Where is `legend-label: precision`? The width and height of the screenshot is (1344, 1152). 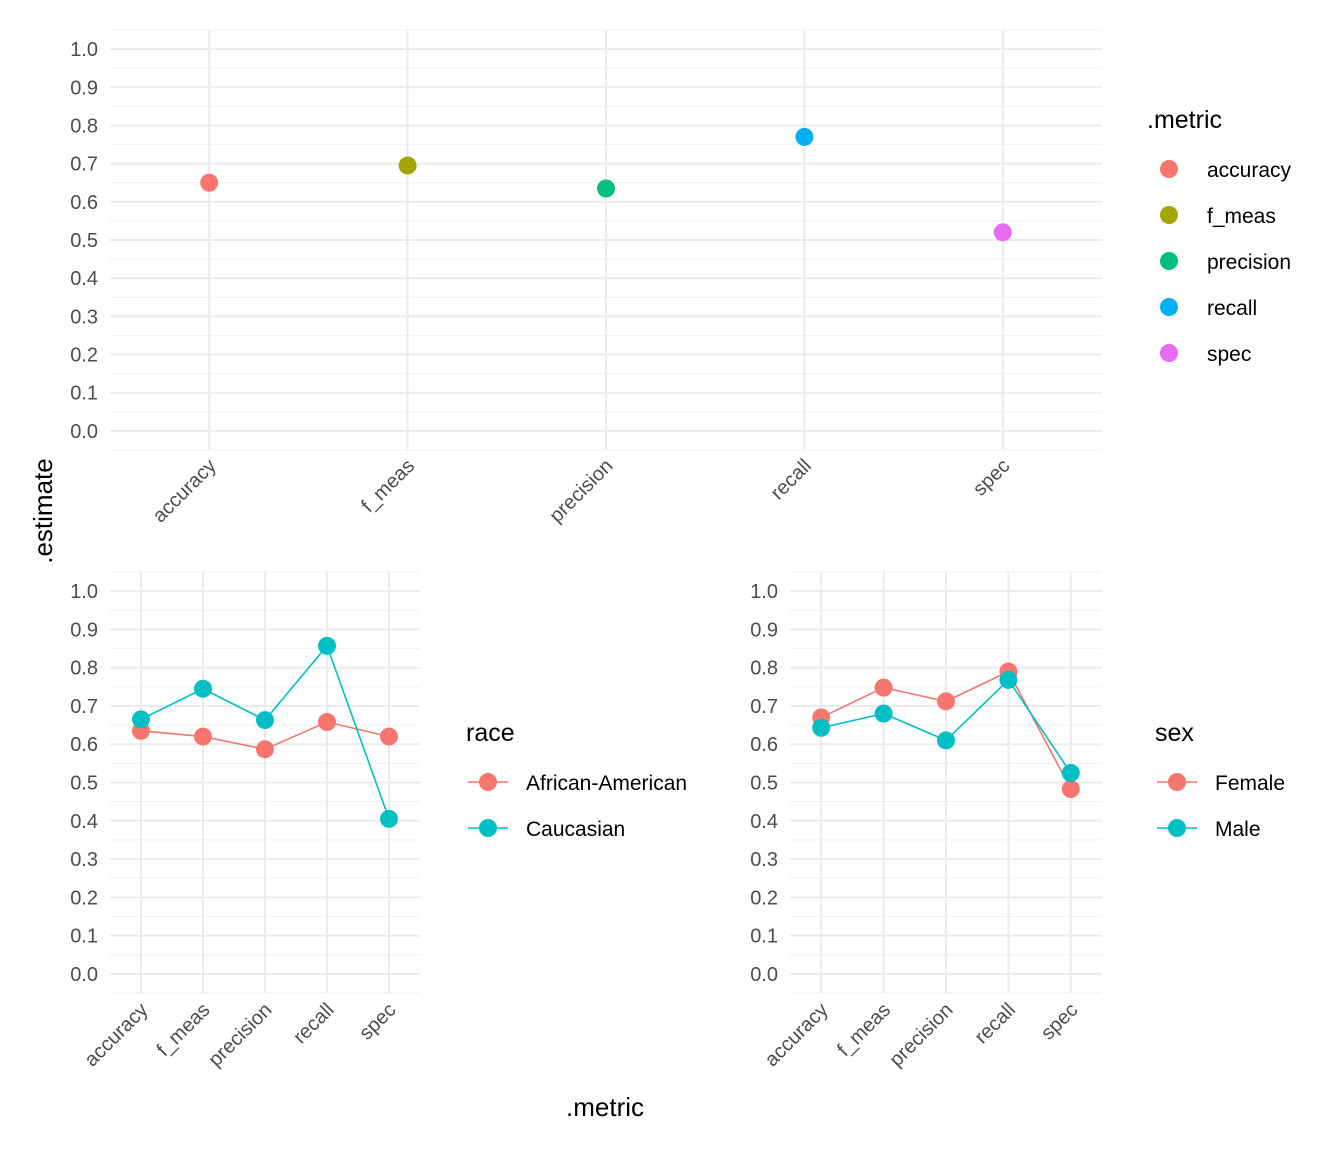 legend-label: precision is located at coordinates (1249, 262).